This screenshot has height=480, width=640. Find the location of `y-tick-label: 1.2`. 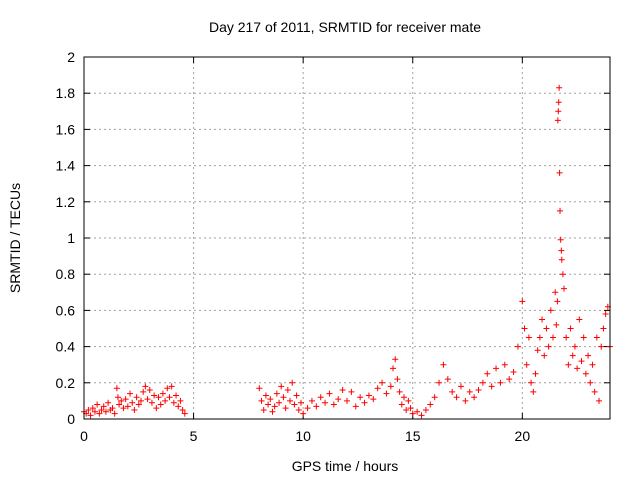

y-tick-label: 1.2 is located at coordinates (66, 202).